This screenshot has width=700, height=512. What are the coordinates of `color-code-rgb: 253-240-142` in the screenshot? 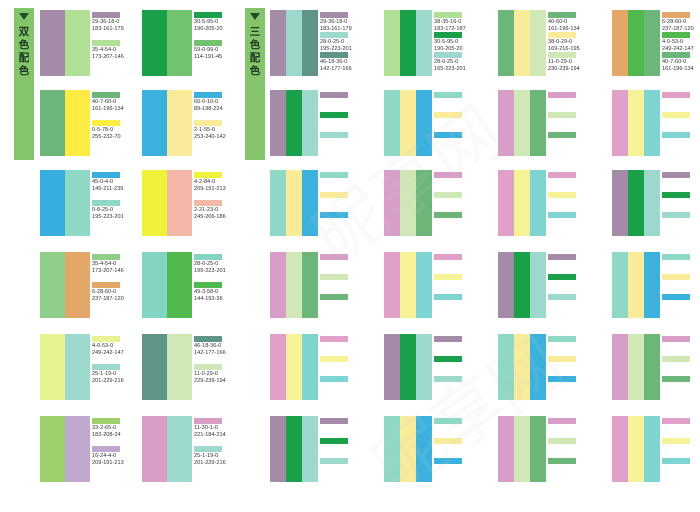 It's located at (210, 137).